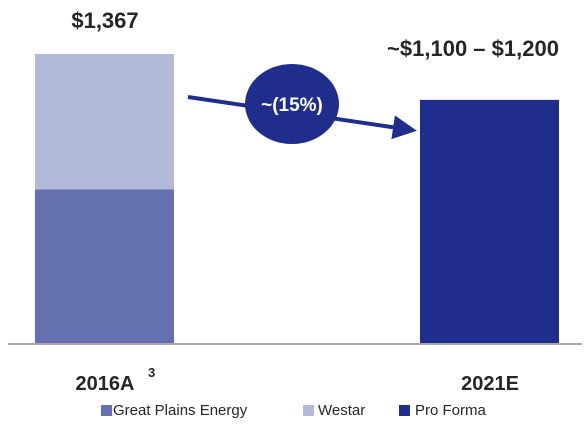 This screenshot has width=585, height=429. I want to click on category-label-2021E: 2021E, so click(490, 384).